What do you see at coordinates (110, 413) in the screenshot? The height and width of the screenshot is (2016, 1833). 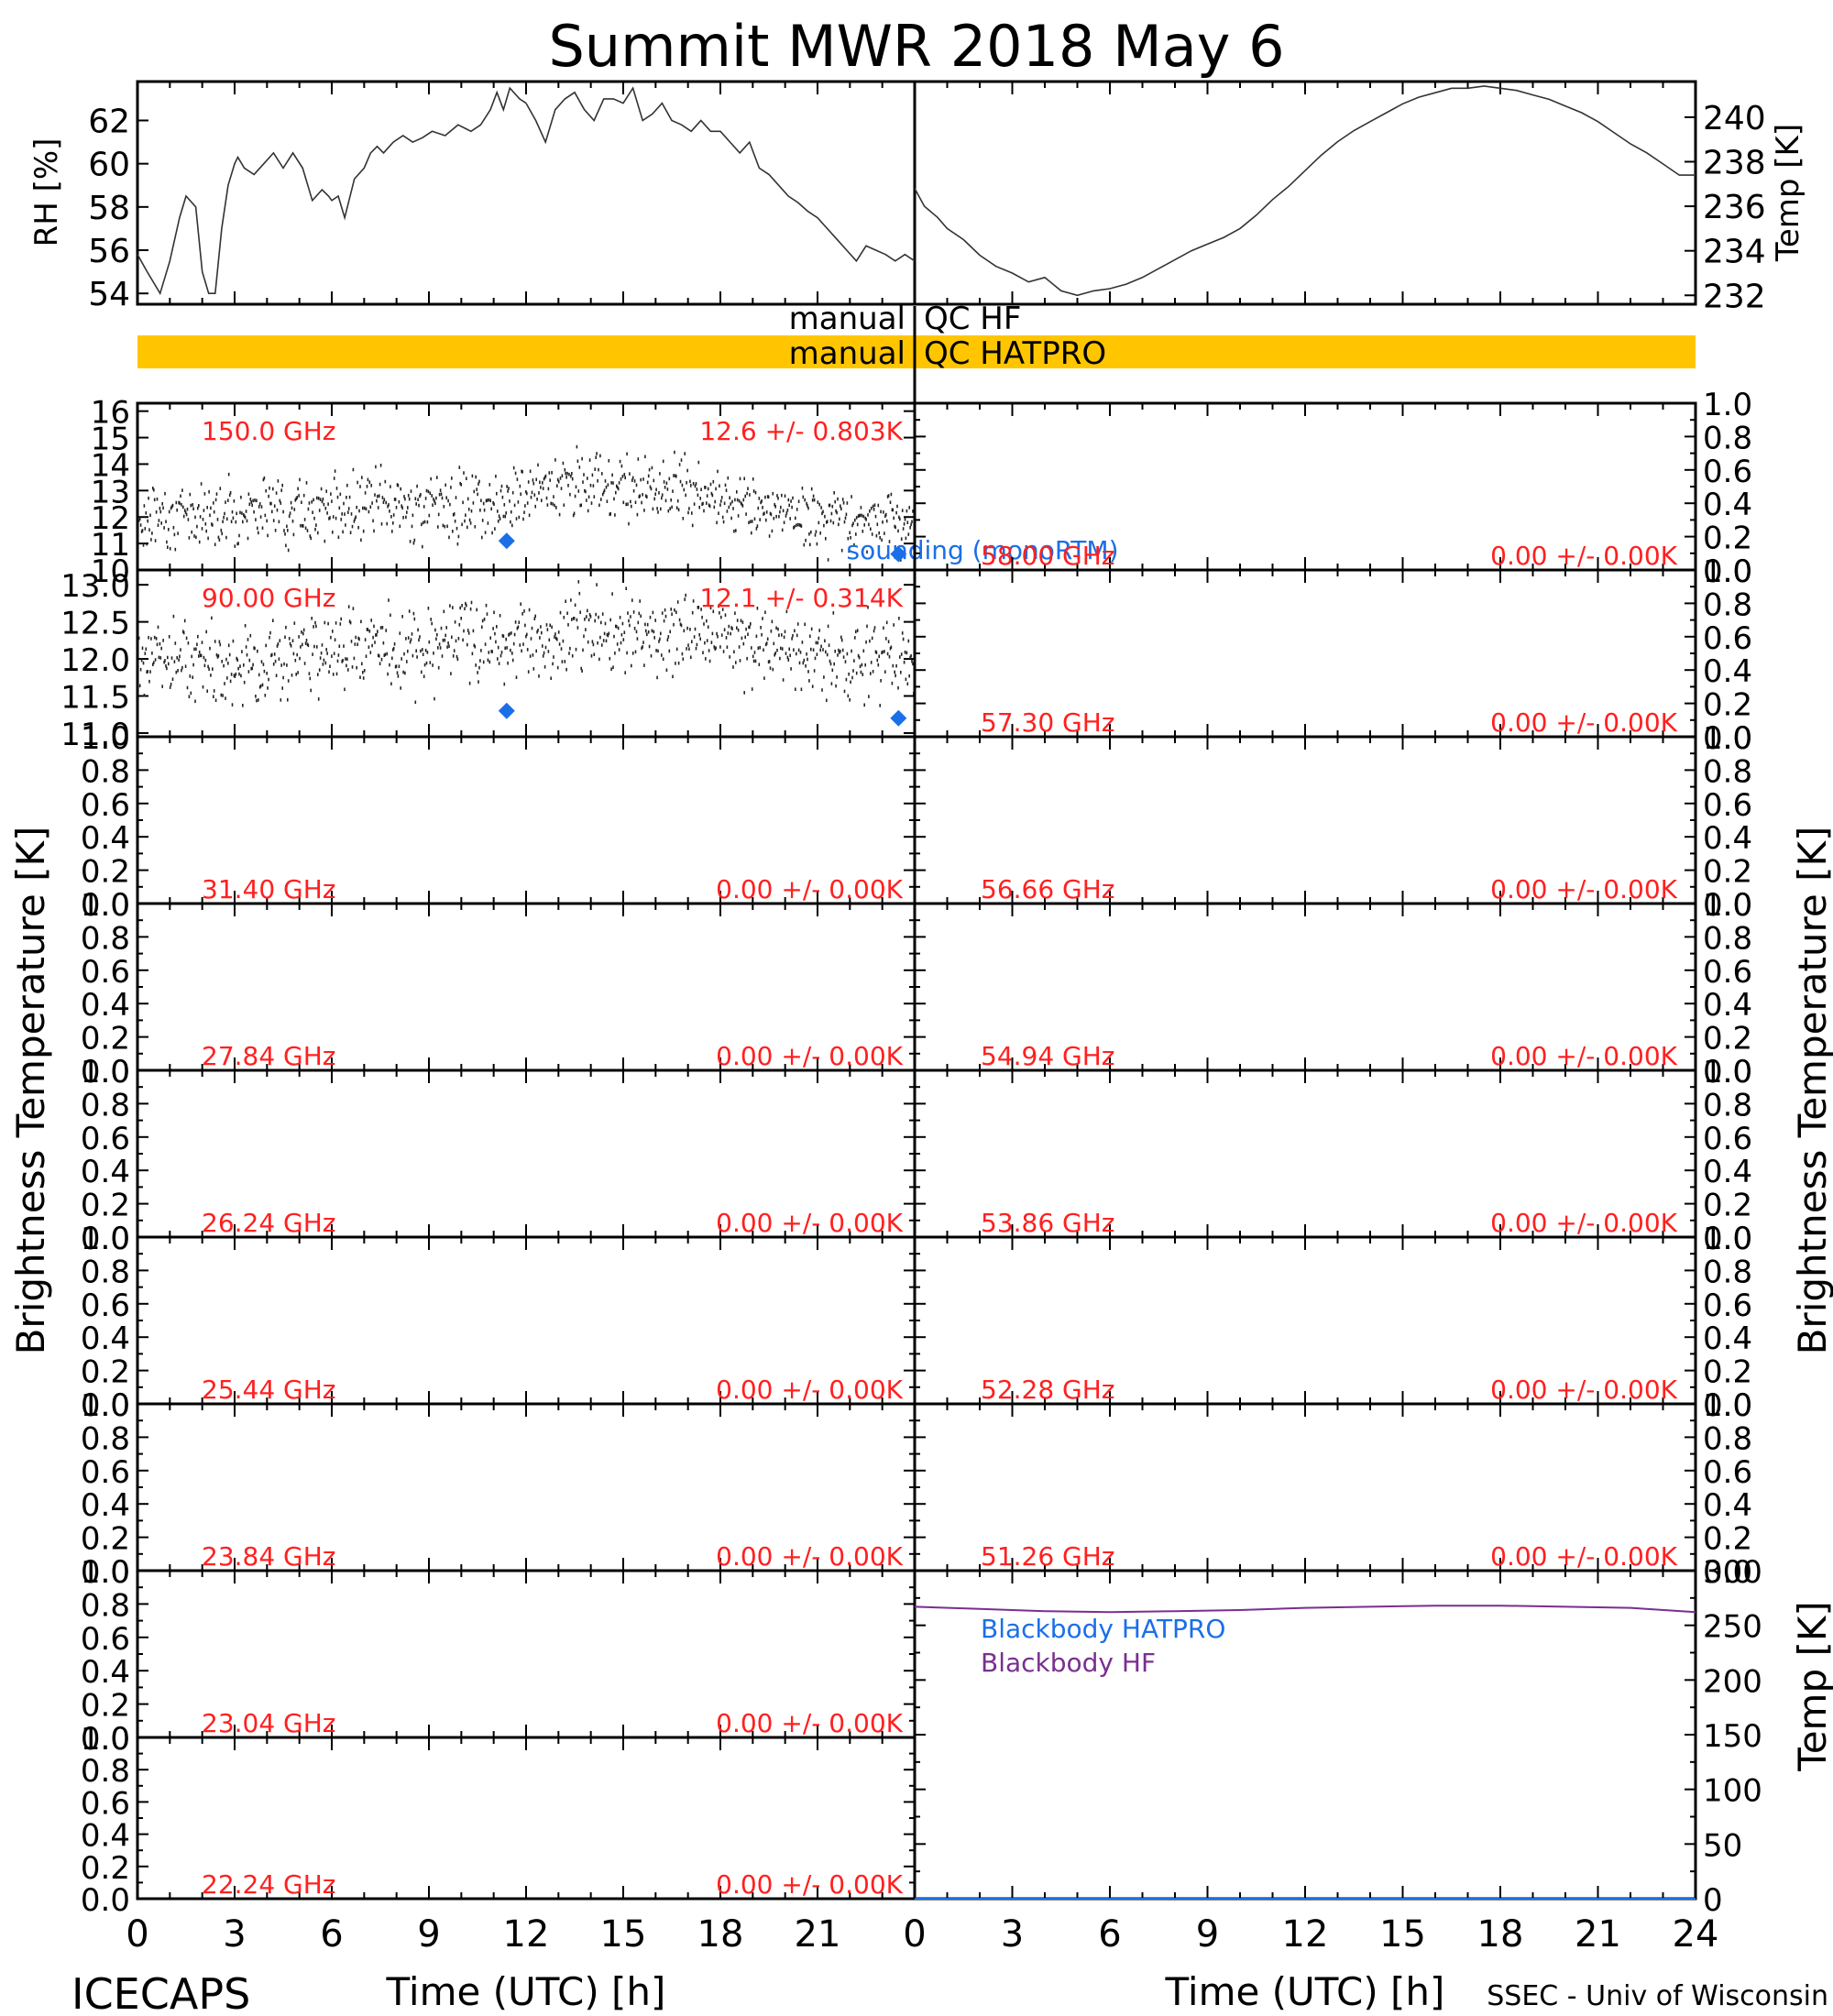 I see `y-tick-label: 16` at bounding box center [110, 413].